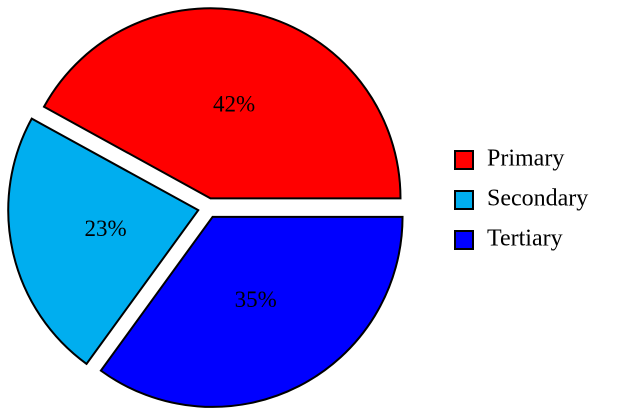 Image resolution: width=627 pixels, height=408 pixels. Describe the element at coordinates (525, 159) in the screenshot. I see `legend-label: Primary` at that location.